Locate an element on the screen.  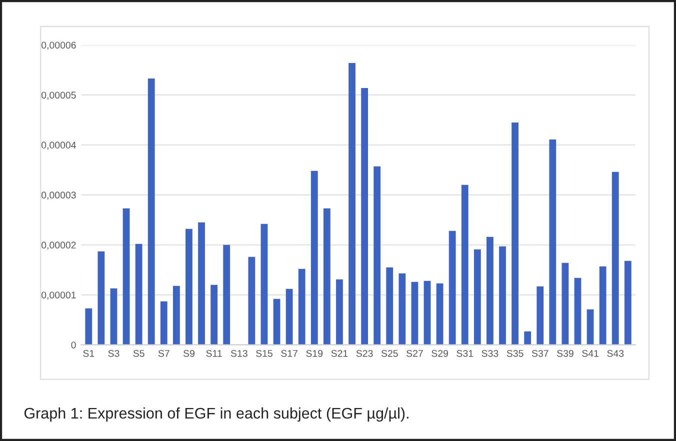
x-tick-label: S31 is located at coordinates (465, 353).